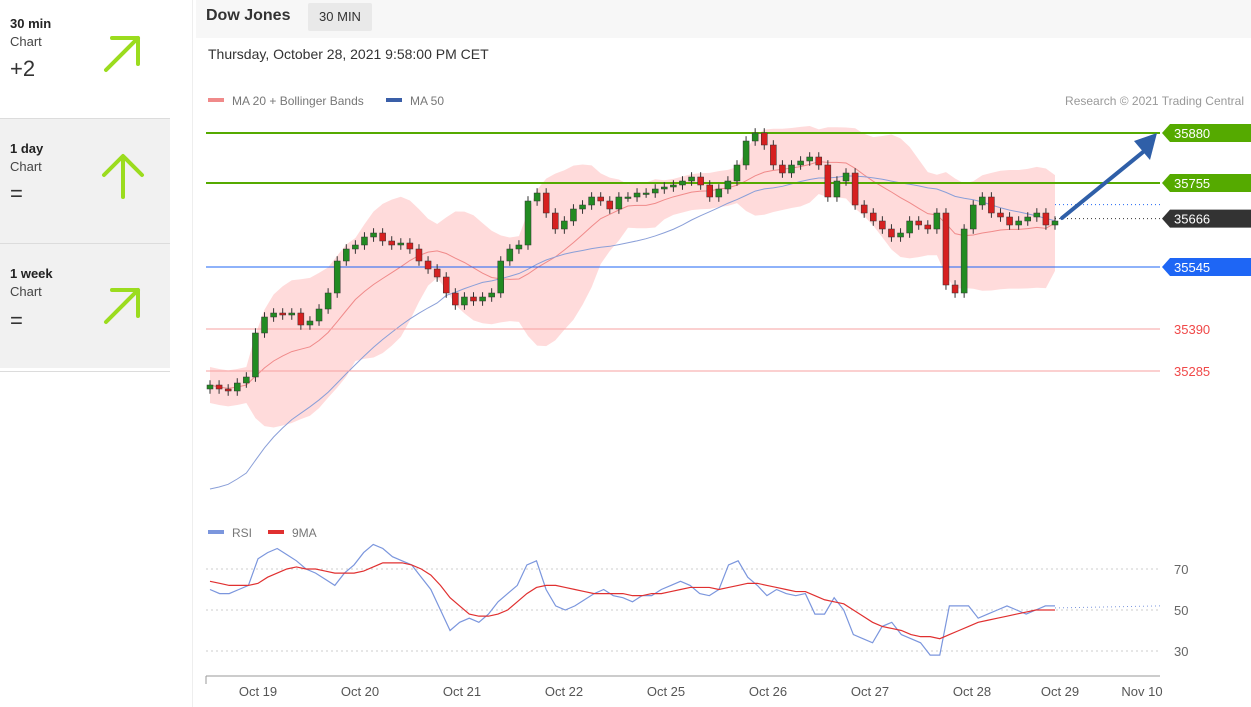 This screenshot has width=1251, height=707. What do you see at coordinates (972, 691) in the screenshot?
I see `x-tick-label: Oct 28` at bounding box center [972, 691].